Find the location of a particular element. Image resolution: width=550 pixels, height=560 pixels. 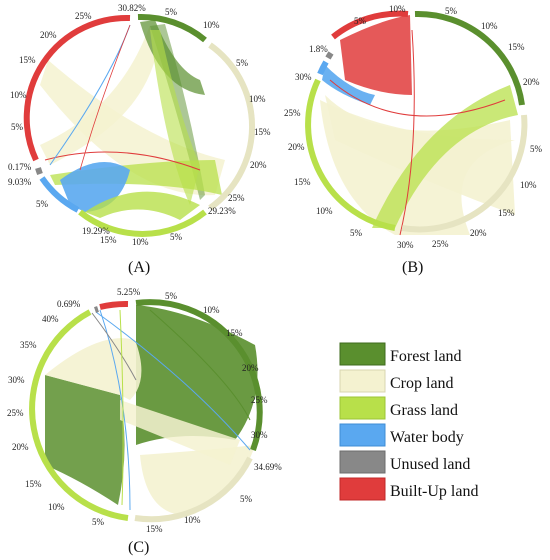

ribbon-built-lines-b2 is located at coordinates (407, 132).